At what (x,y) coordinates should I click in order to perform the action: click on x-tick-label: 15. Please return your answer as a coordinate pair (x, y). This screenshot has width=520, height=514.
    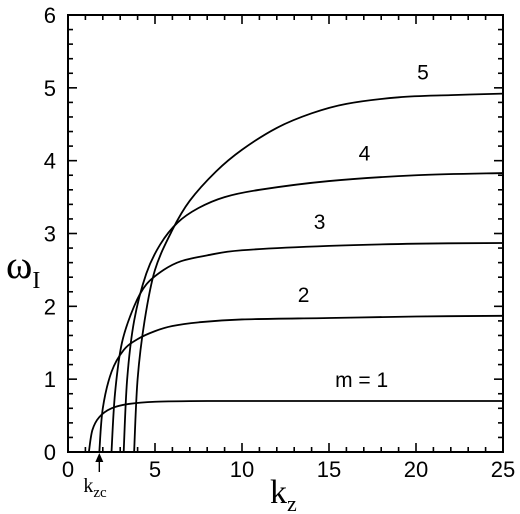
    Looking at the image, I should click on (329, 469).